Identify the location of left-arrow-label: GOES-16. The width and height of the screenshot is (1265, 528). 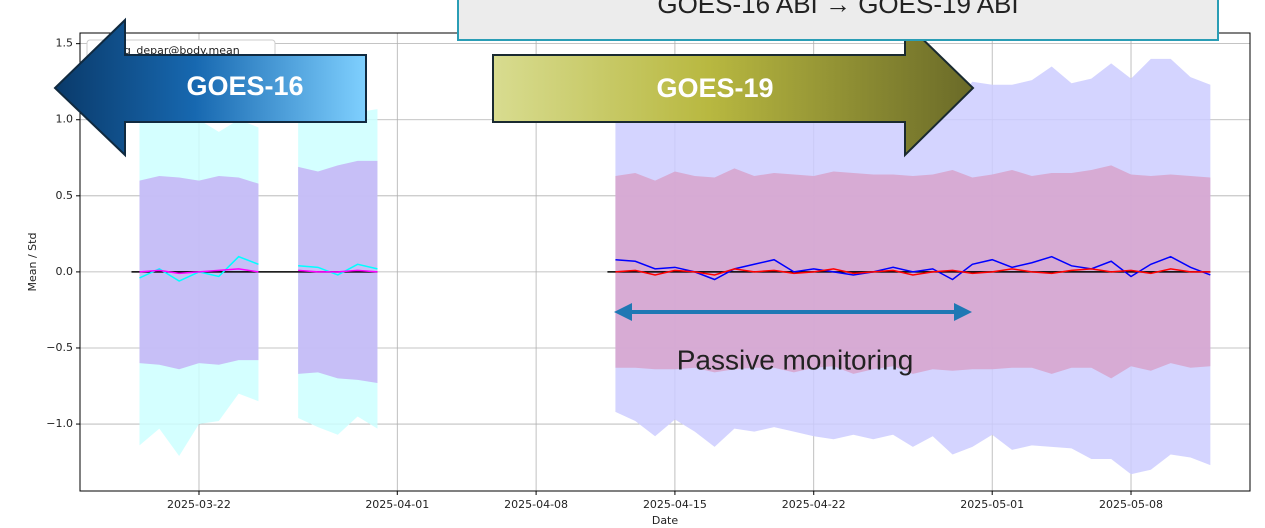
(244, 86).